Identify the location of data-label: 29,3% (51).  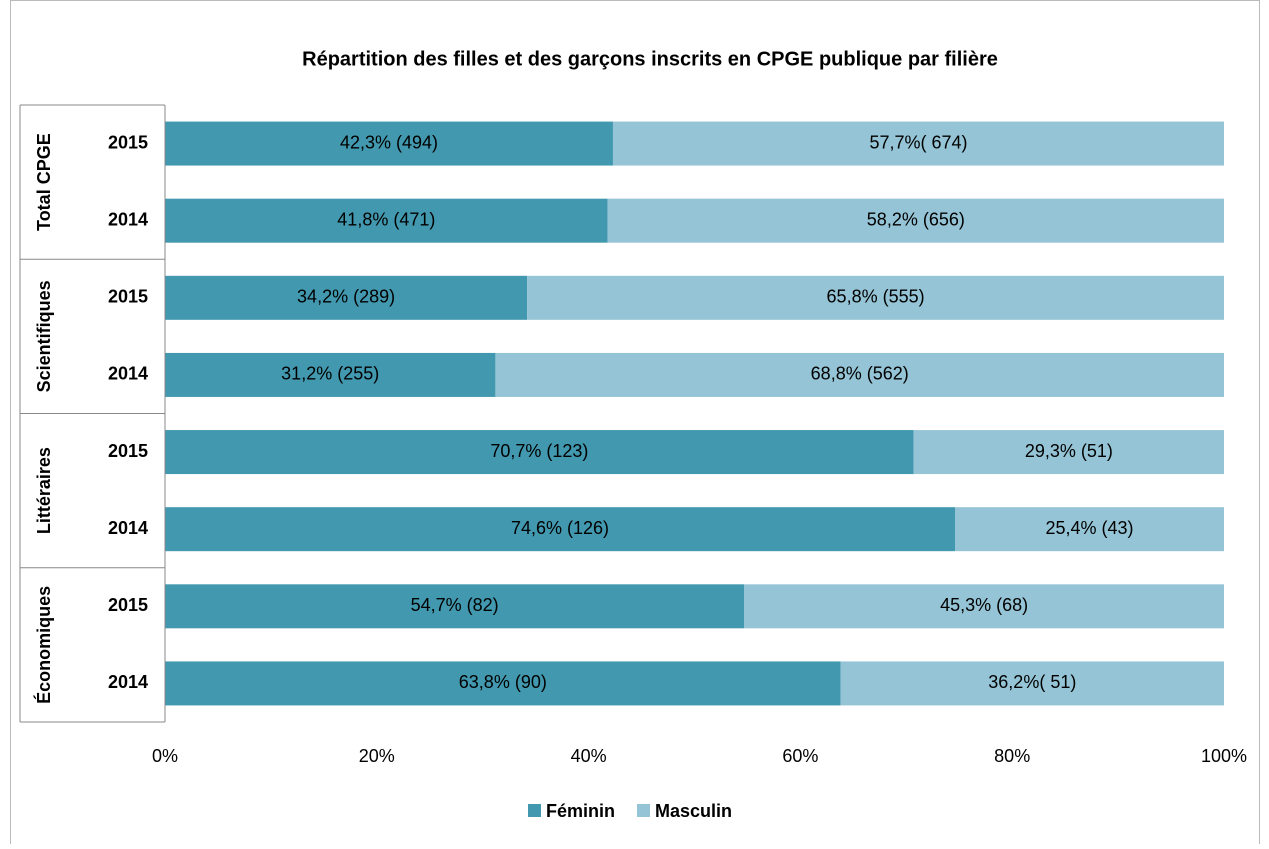
(1069, 451).